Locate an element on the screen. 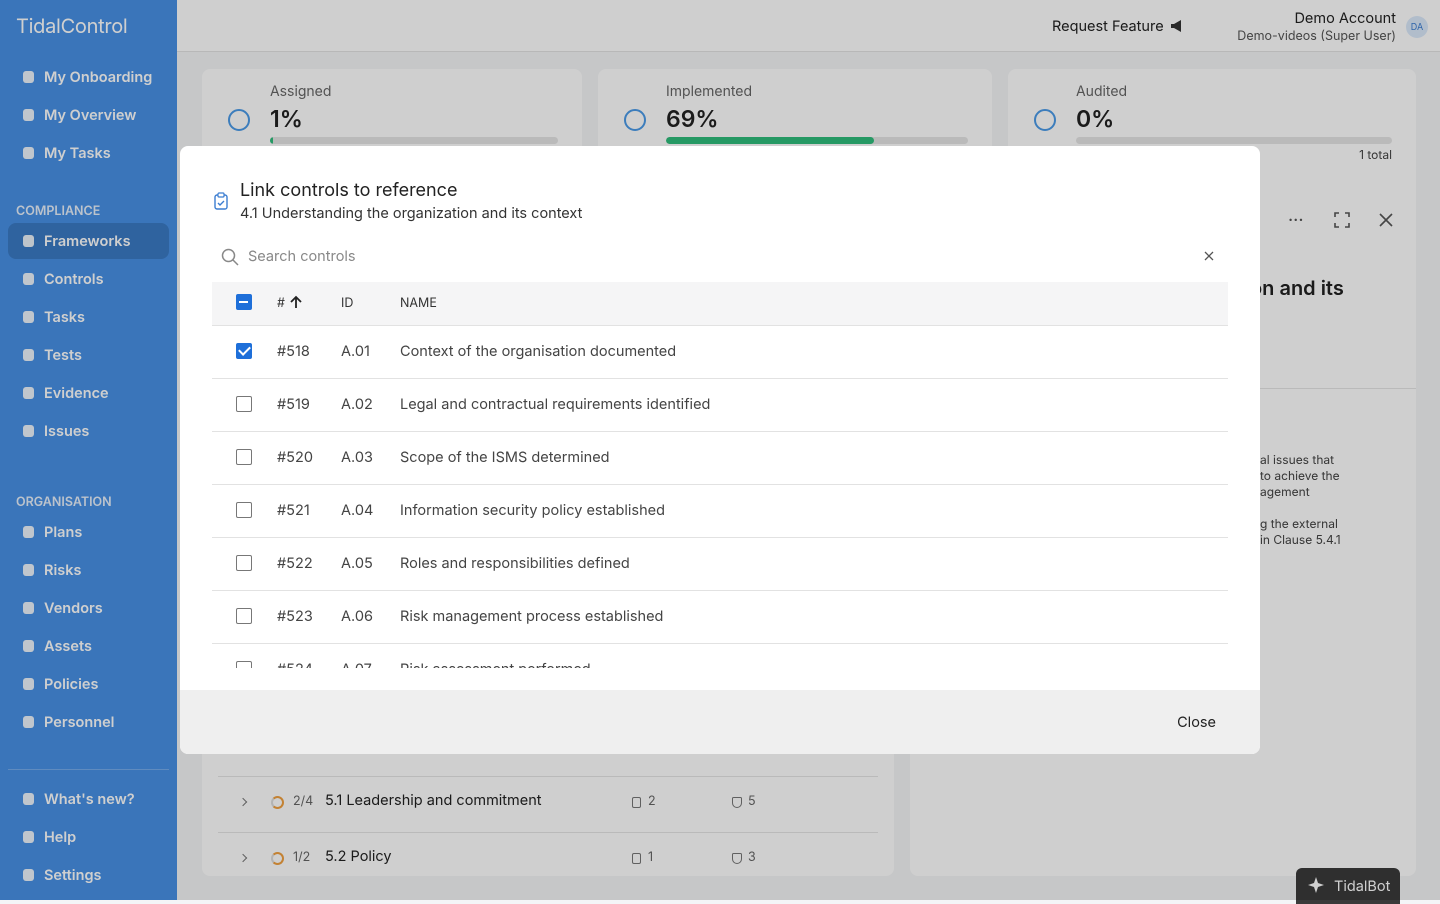 This screenshot has width=1440, height=904. control-name: Context of the organisation documented is located at coordinates (538, 351).